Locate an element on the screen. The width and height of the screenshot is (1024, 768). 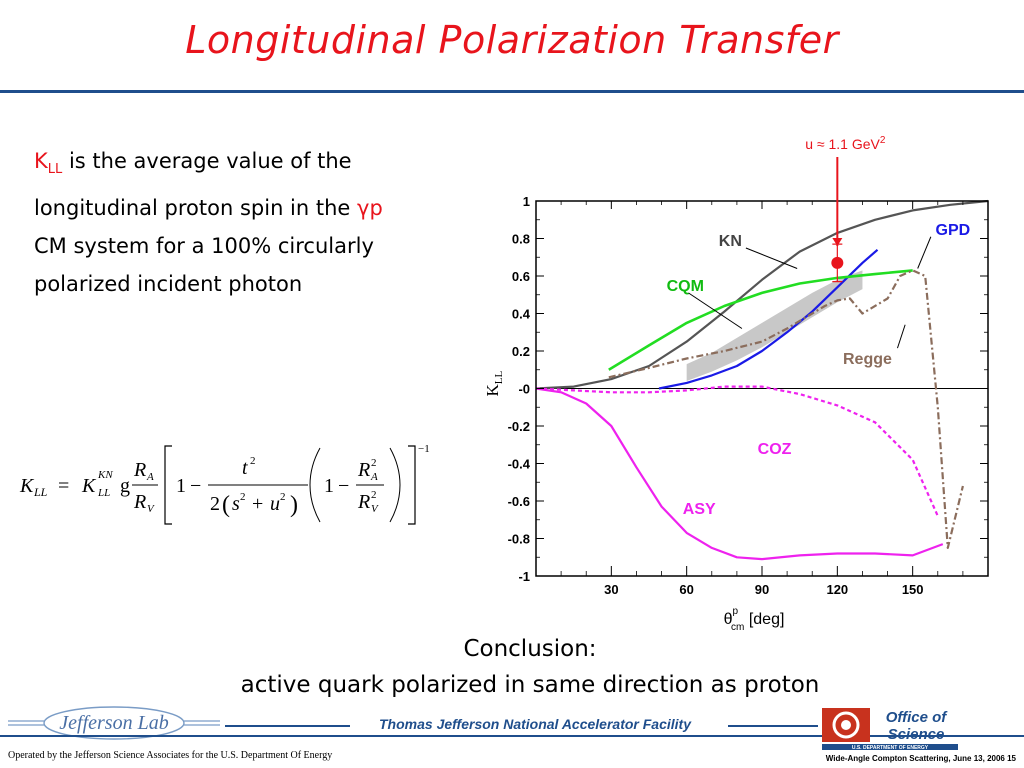
annotation-arrowhead is located at coordinates (837, 242).